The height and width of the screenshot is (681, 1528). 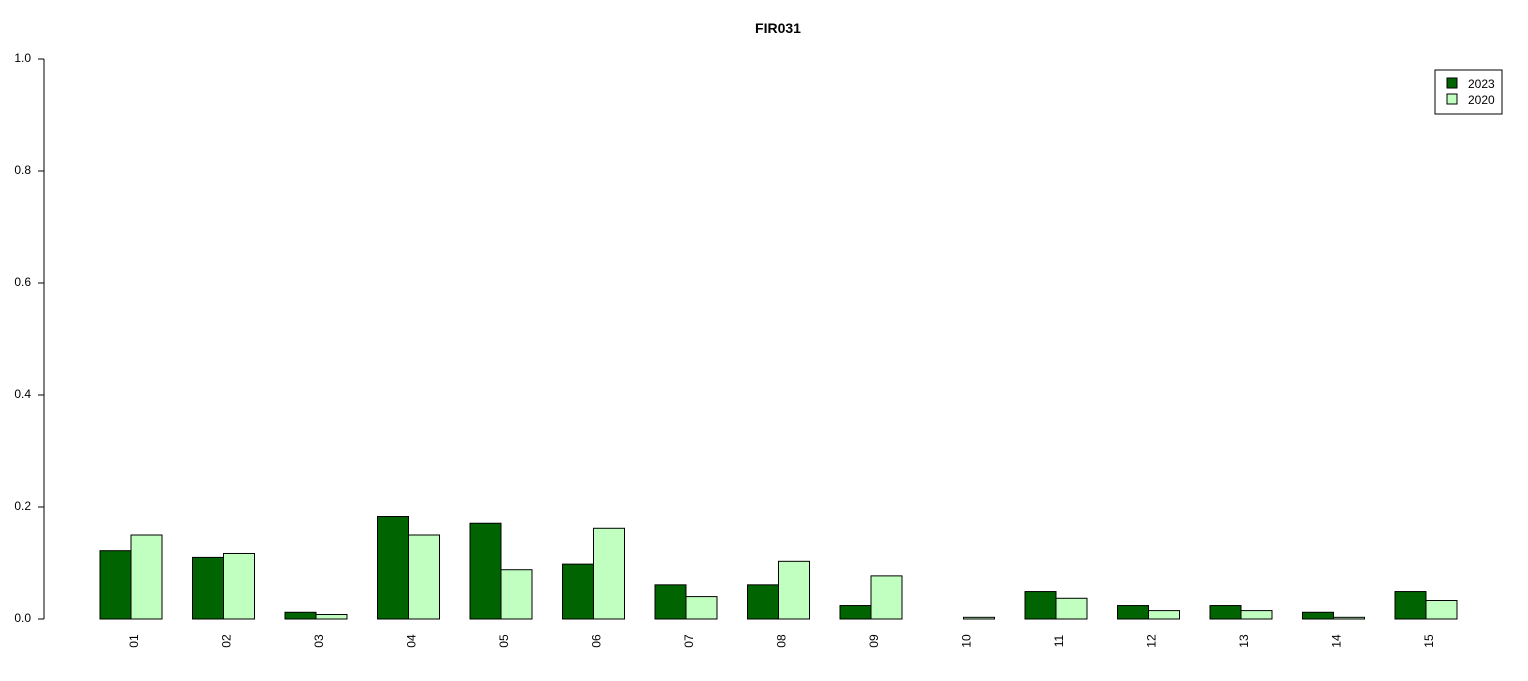 What do you see at coordinates (22, 170) in the screenshot?
I see `y-tick-label: 0.8` at bounding box center [22, 170].